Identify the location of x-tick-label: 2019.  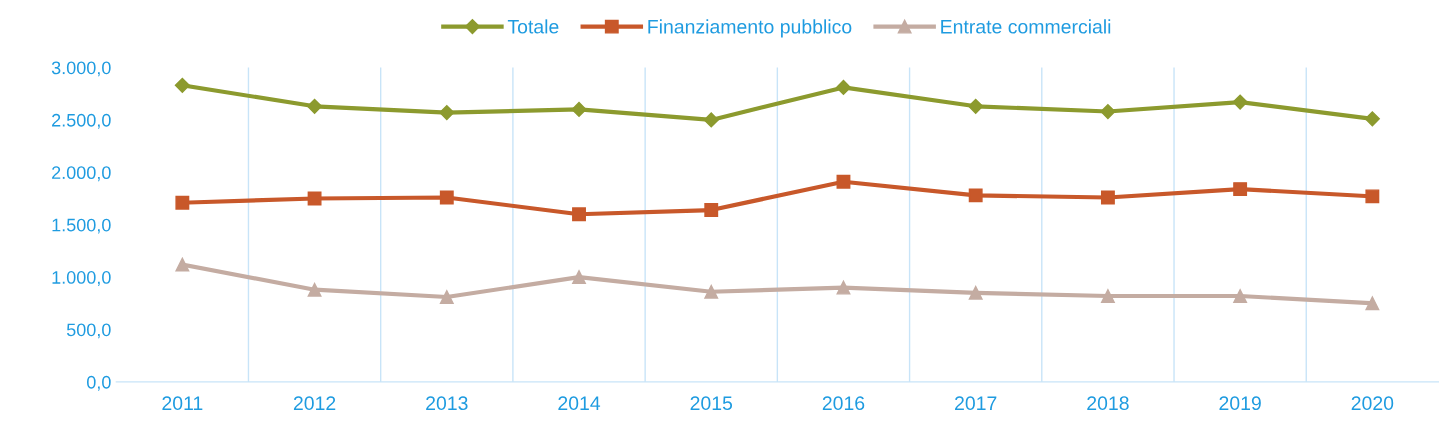
(1240, 403).